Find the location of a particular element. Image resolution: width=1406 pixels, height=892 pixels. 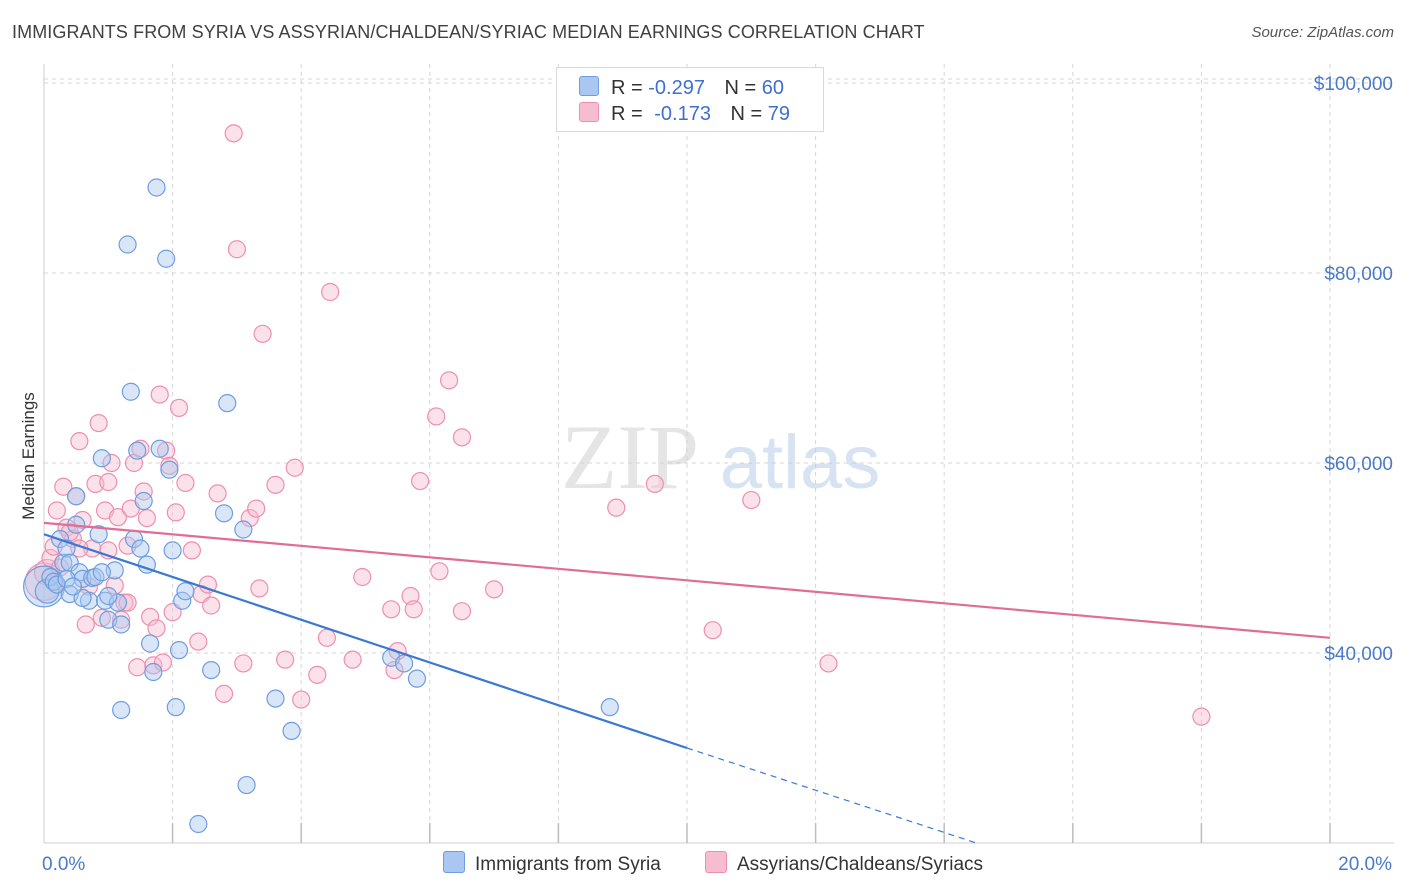

legend-swatch-syria is located at coordinates (589, 86).